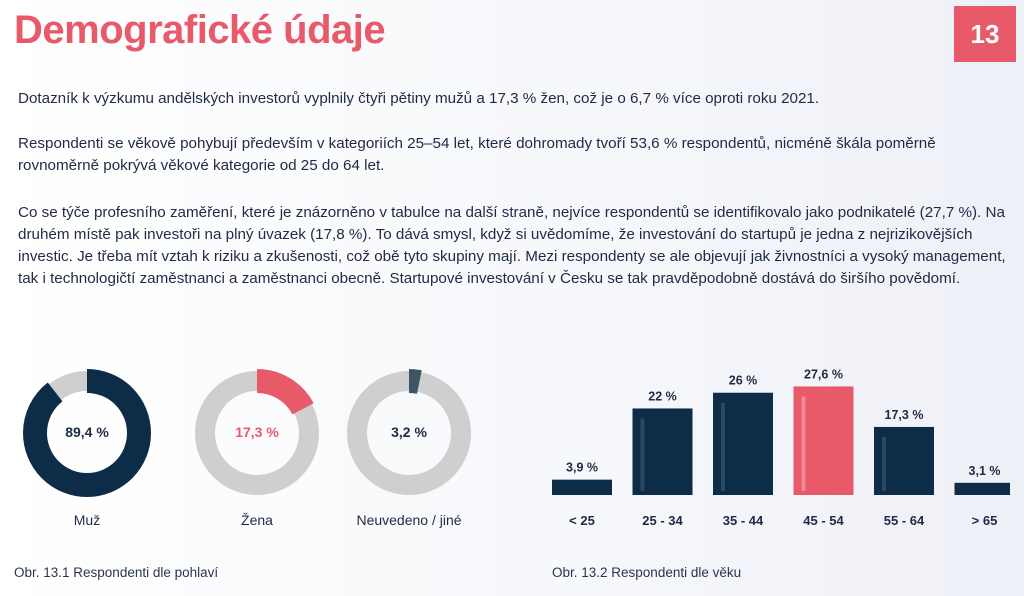 This screenshot has width=1024, height=596. What do you see at coordinates (200, 30) in the screenshot?
I see `page-title: Demografické údaje` at bounding box center [200, 30].